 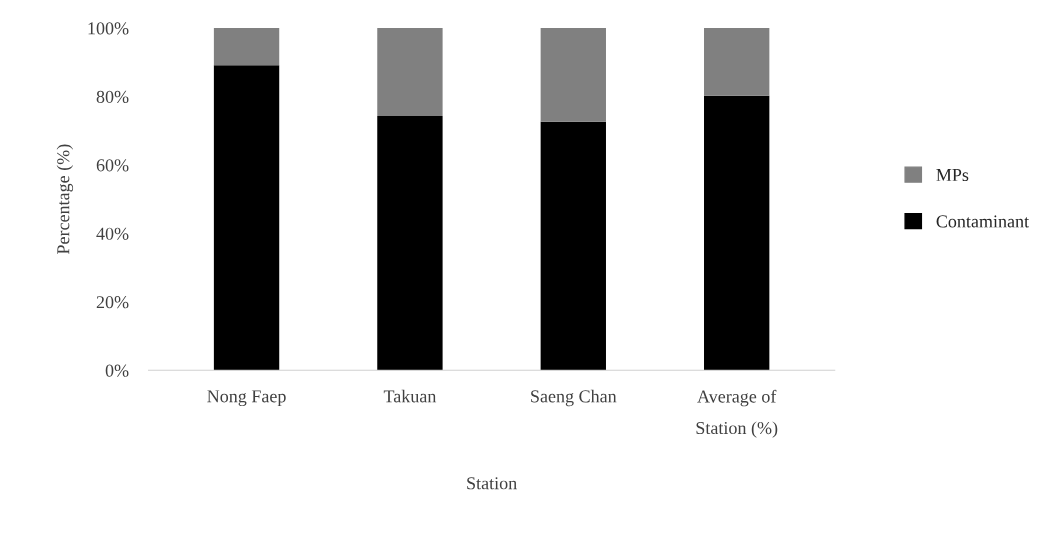 What do you see at coordinates (117, 370) in the screenshot?
I see `y-tick-label: 0%` at bounding box center [117, 370].